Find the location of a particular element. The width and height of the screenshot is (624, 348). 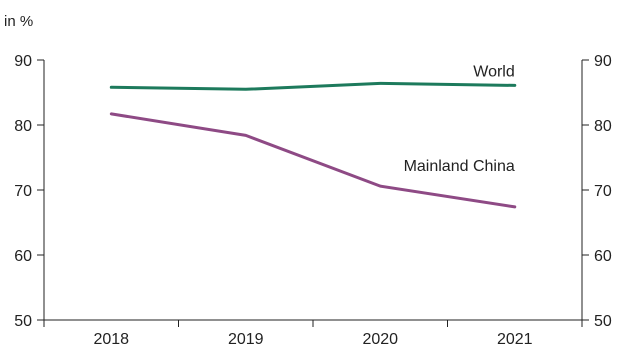

series-label-mainland-china: Mainland China is located at coordinates (459, 166).